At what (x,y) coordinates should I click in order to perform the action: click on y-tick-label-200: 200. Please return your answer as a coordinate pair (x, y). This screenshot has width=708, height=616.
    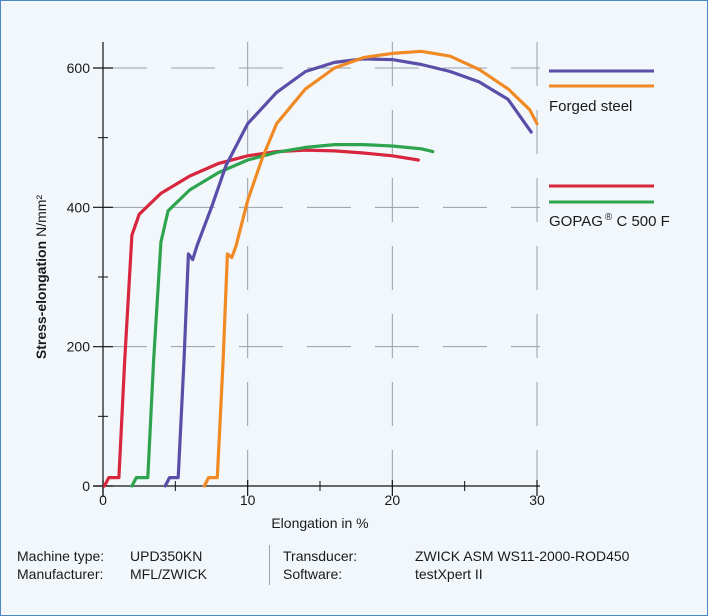
    Looking at the image, I should click on (79, 347).